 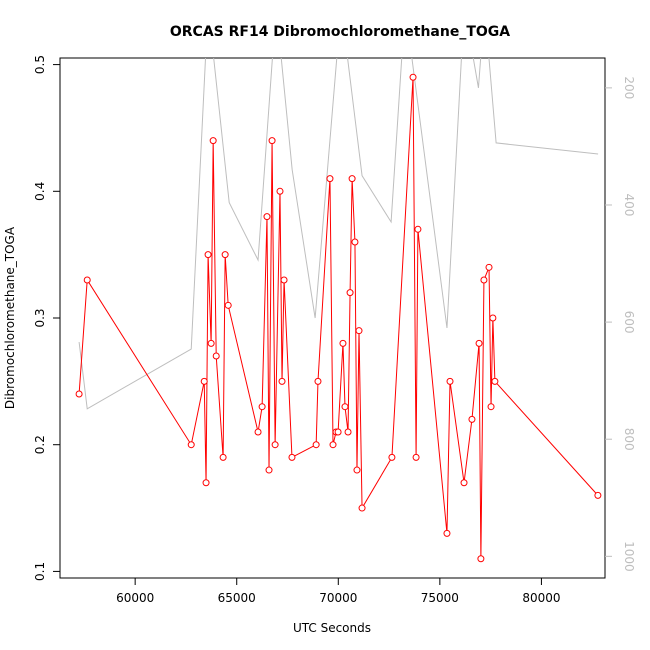 What do you see at coordinates (40, 64) in the screenshot?
I see `y-tick-label: 0.5` at bounding box center [40, 64].